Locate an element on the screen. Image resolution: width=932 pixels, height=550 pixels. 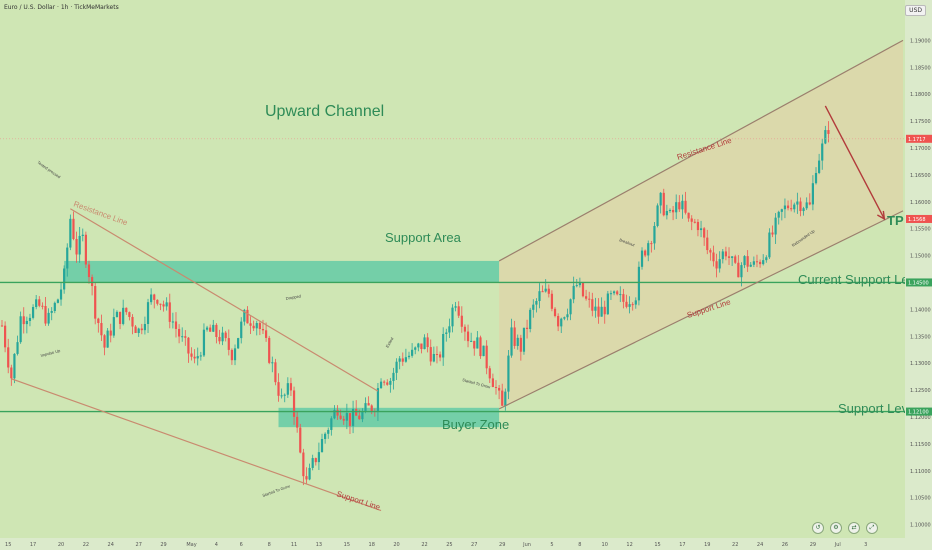
x-tick-label: 3 is located at coordinates (865, 545).